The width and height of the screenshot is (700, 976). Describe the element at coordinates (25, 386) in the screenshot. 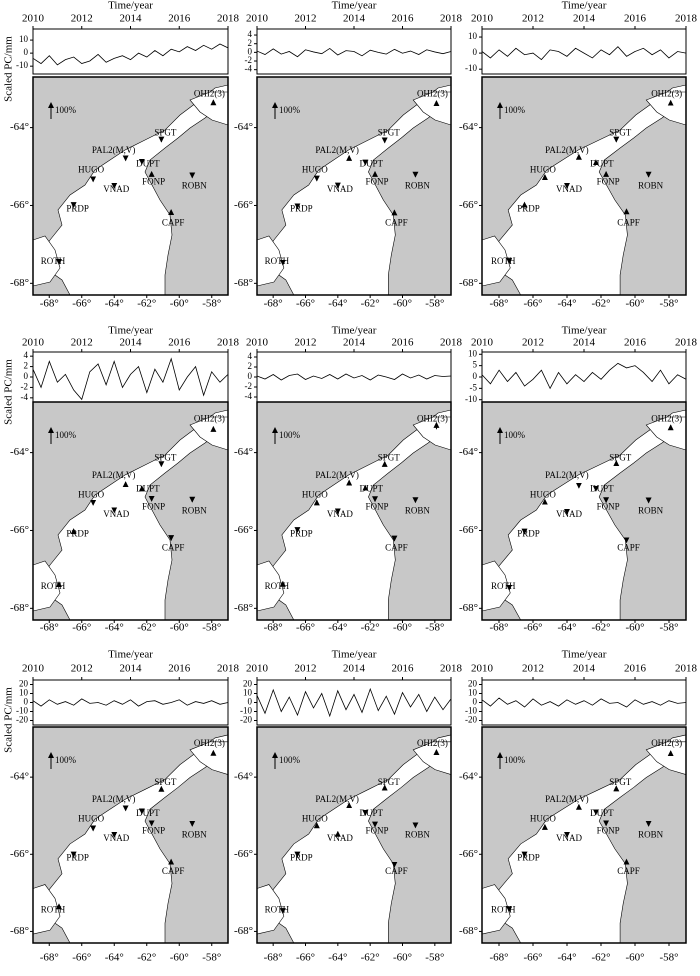

I see `y-tick-label: -2` at that location.